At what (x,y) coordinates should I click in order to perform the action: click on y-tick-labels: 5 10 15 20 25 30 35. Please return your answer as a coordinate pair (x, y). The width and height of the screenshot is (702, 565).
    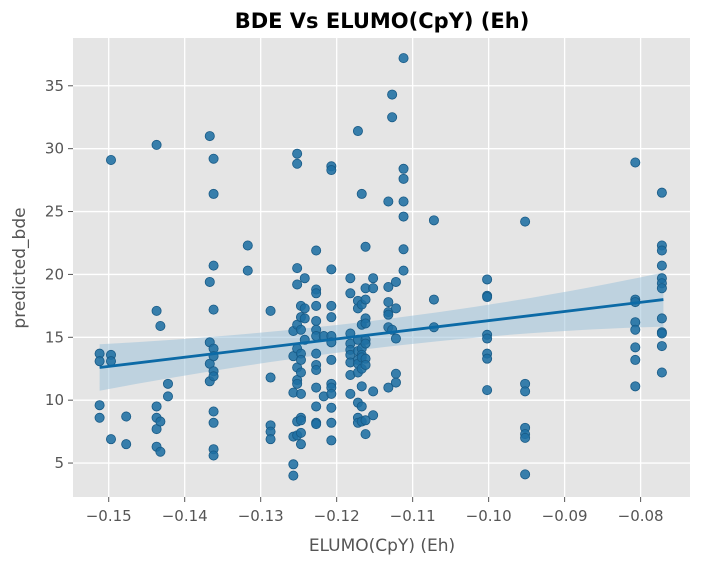
    Looking at the image, I should click on (59, 274).